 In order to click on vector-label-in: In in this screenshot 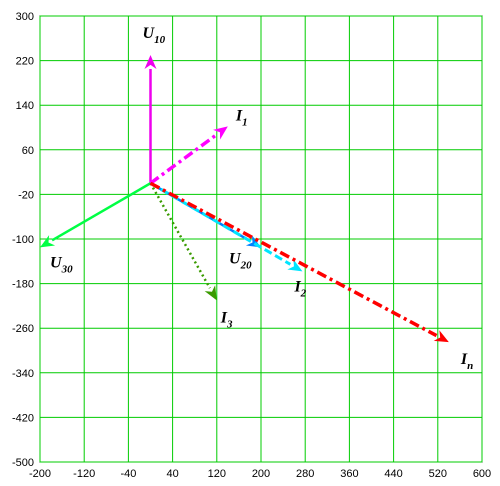, I will do `click(466, 361)`.